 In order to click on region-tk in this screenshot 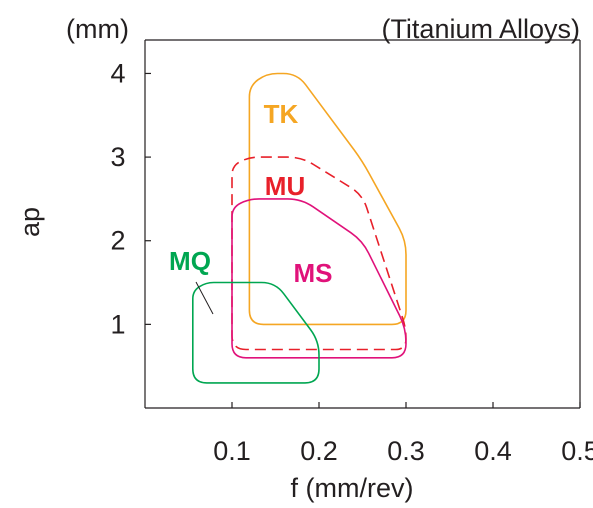, I will do `click(327, 199)`.